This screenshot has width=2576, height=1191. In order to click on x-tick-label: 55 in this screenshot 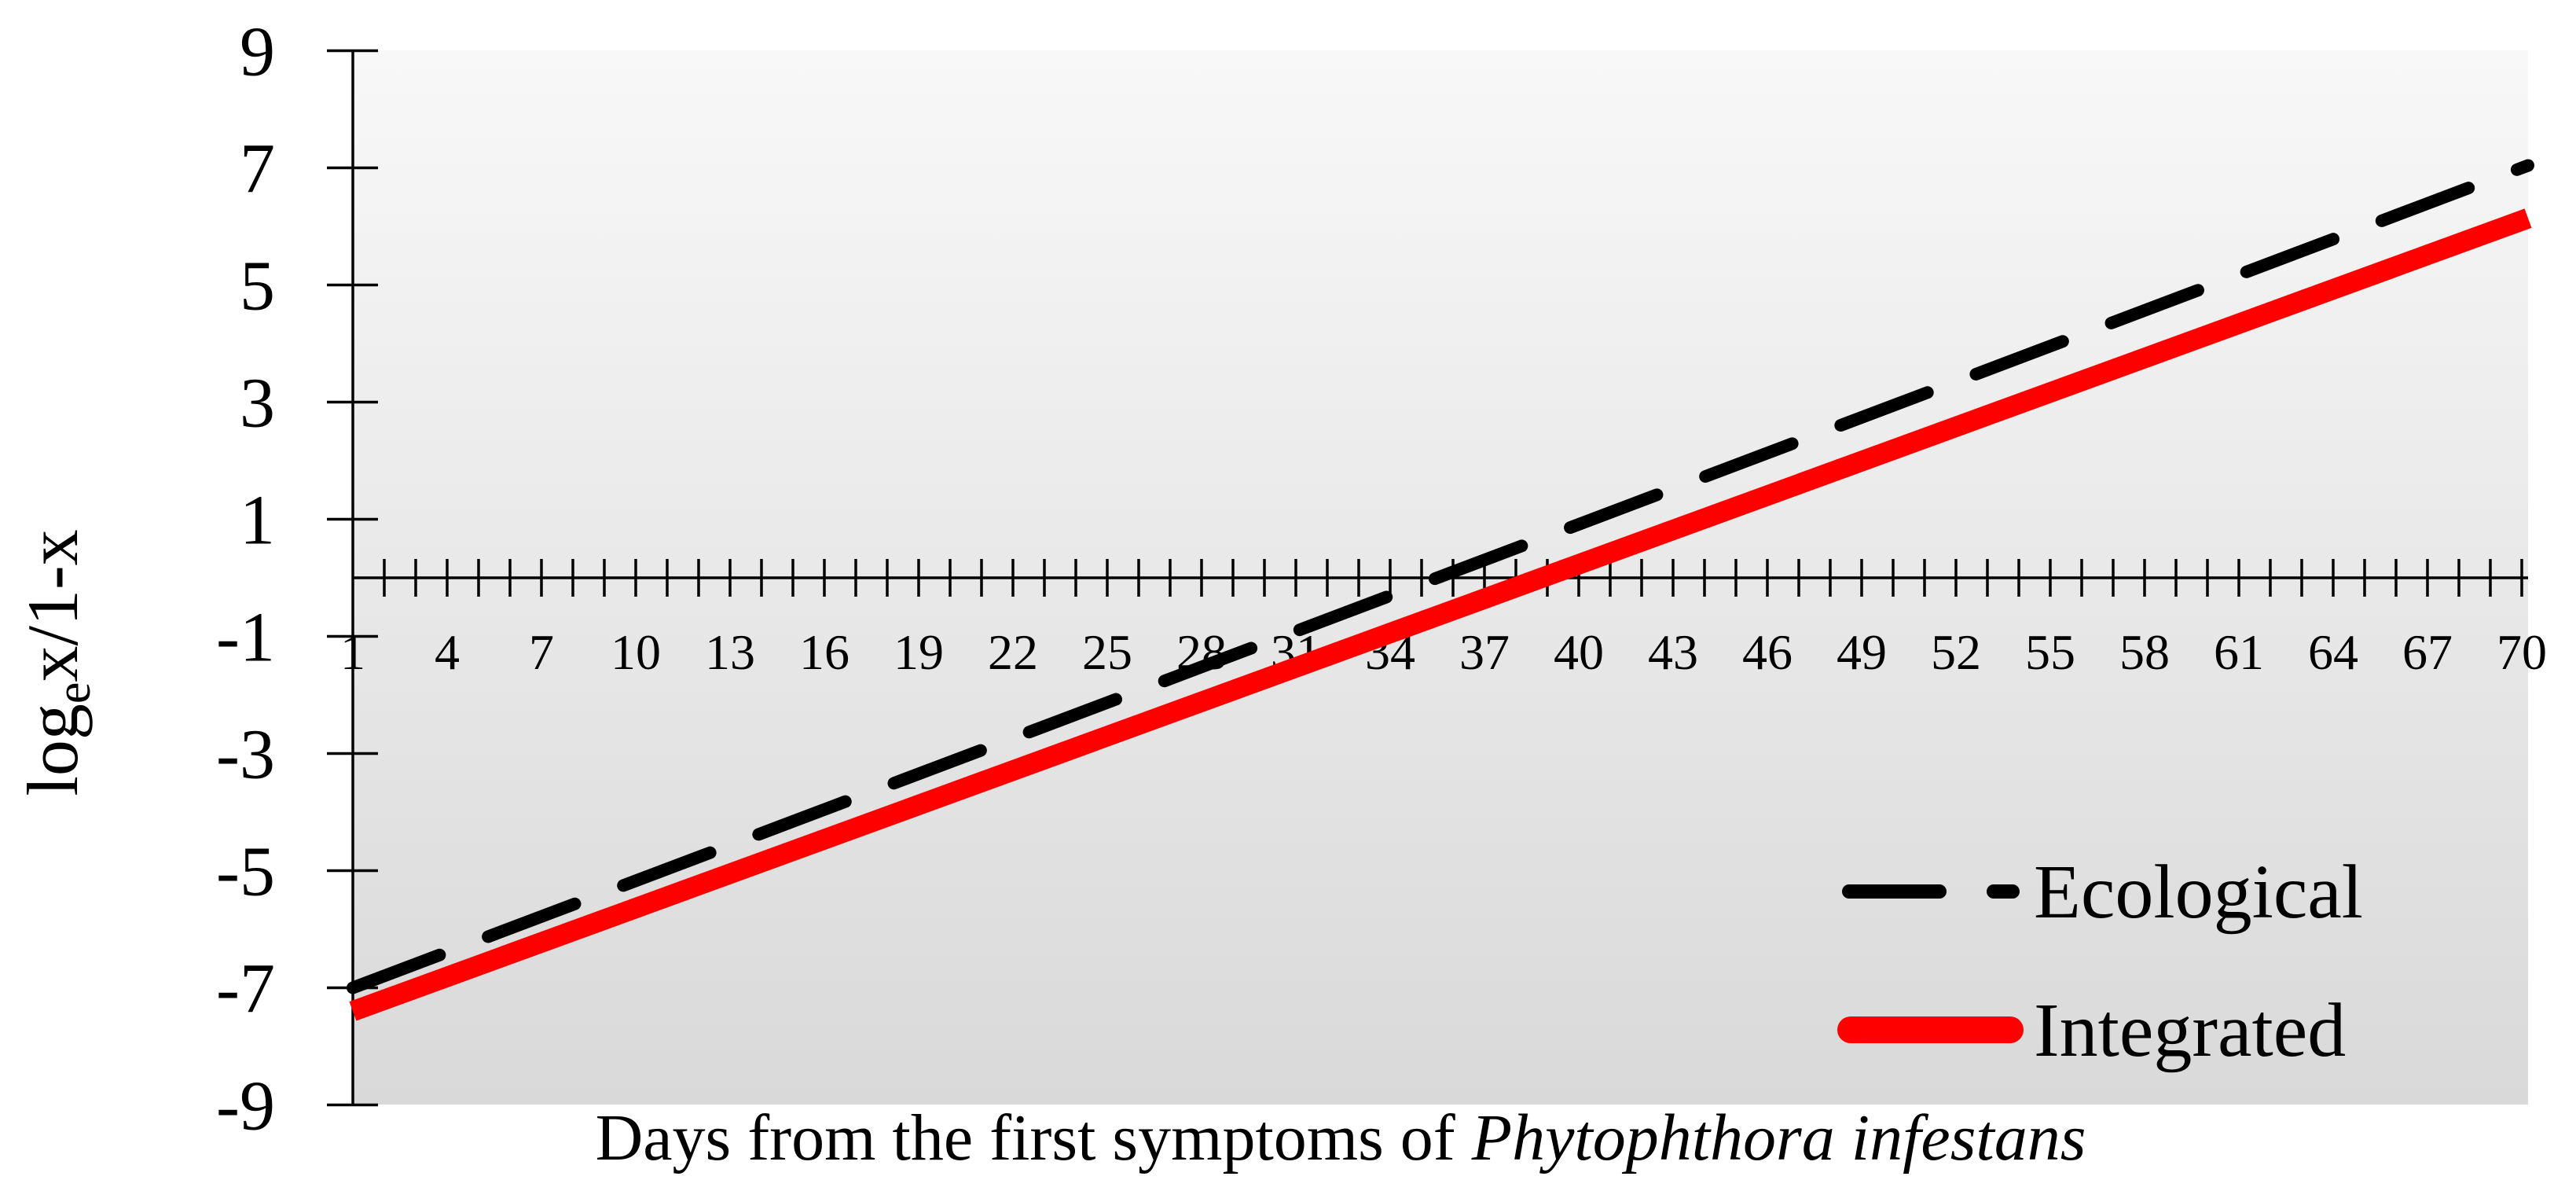, I will do `click(2050, 652)`.